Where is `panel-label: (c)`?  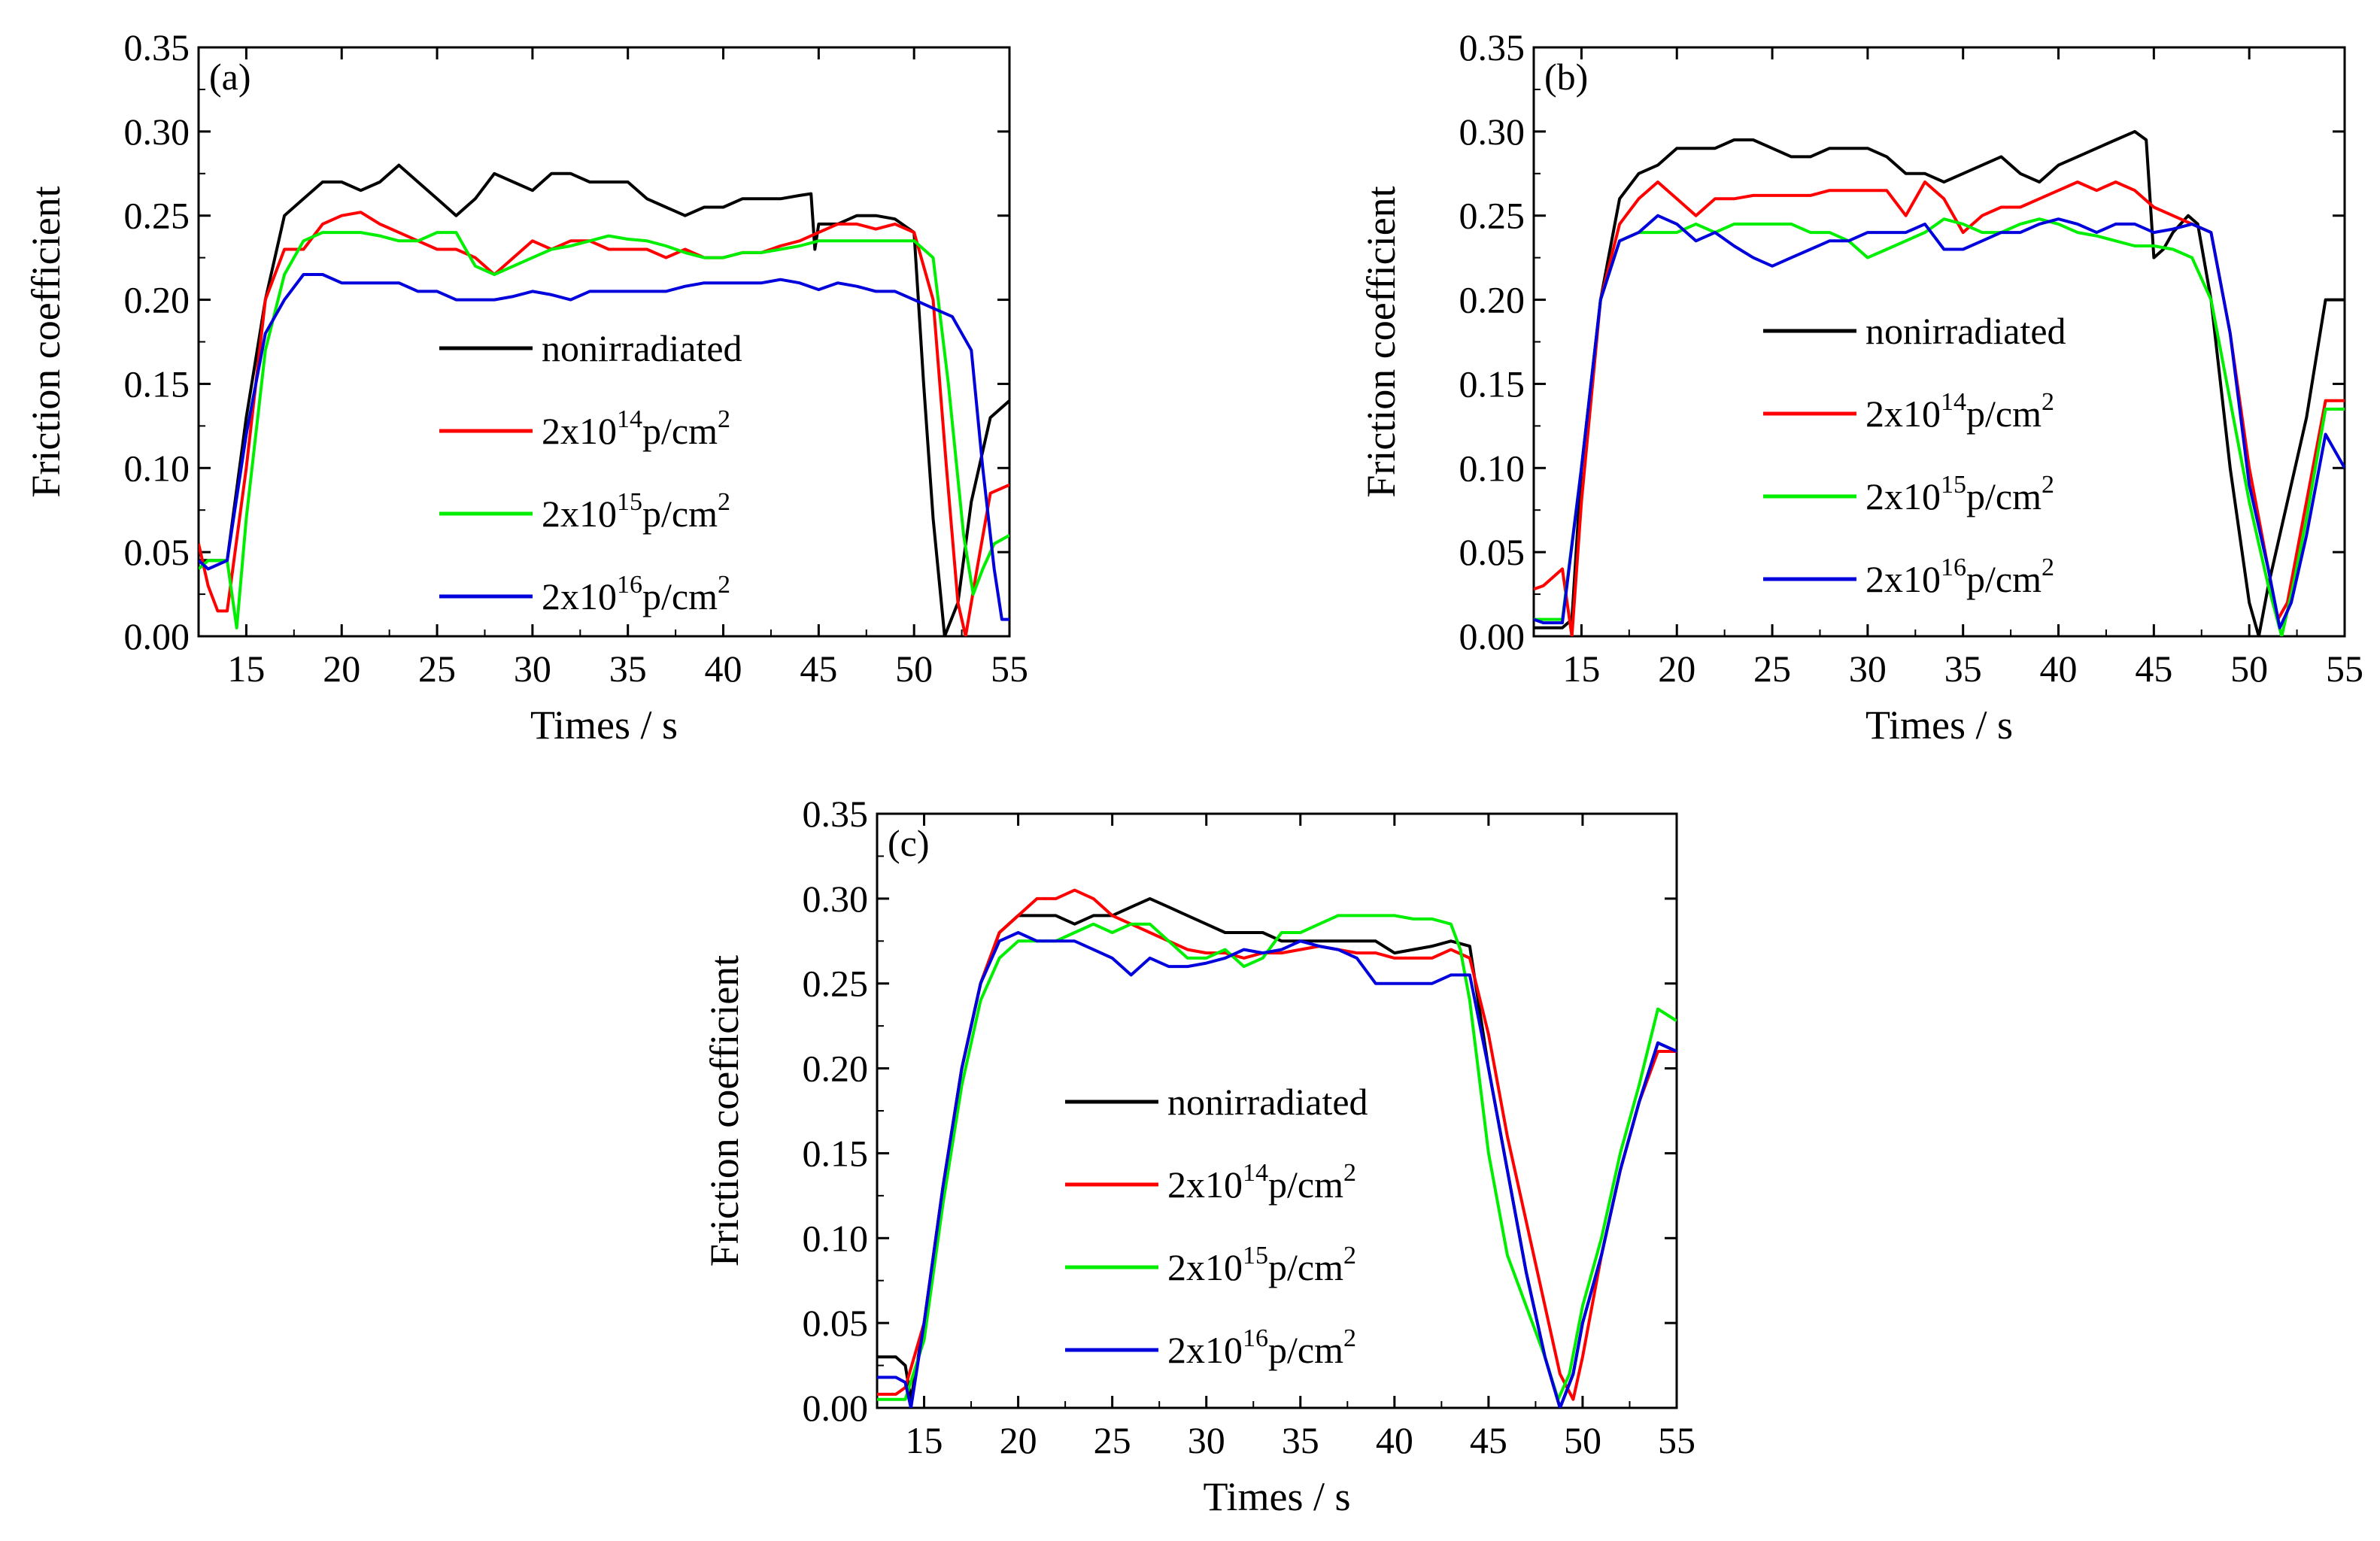 panel-label: (c) is located at coordinates (909, 843).